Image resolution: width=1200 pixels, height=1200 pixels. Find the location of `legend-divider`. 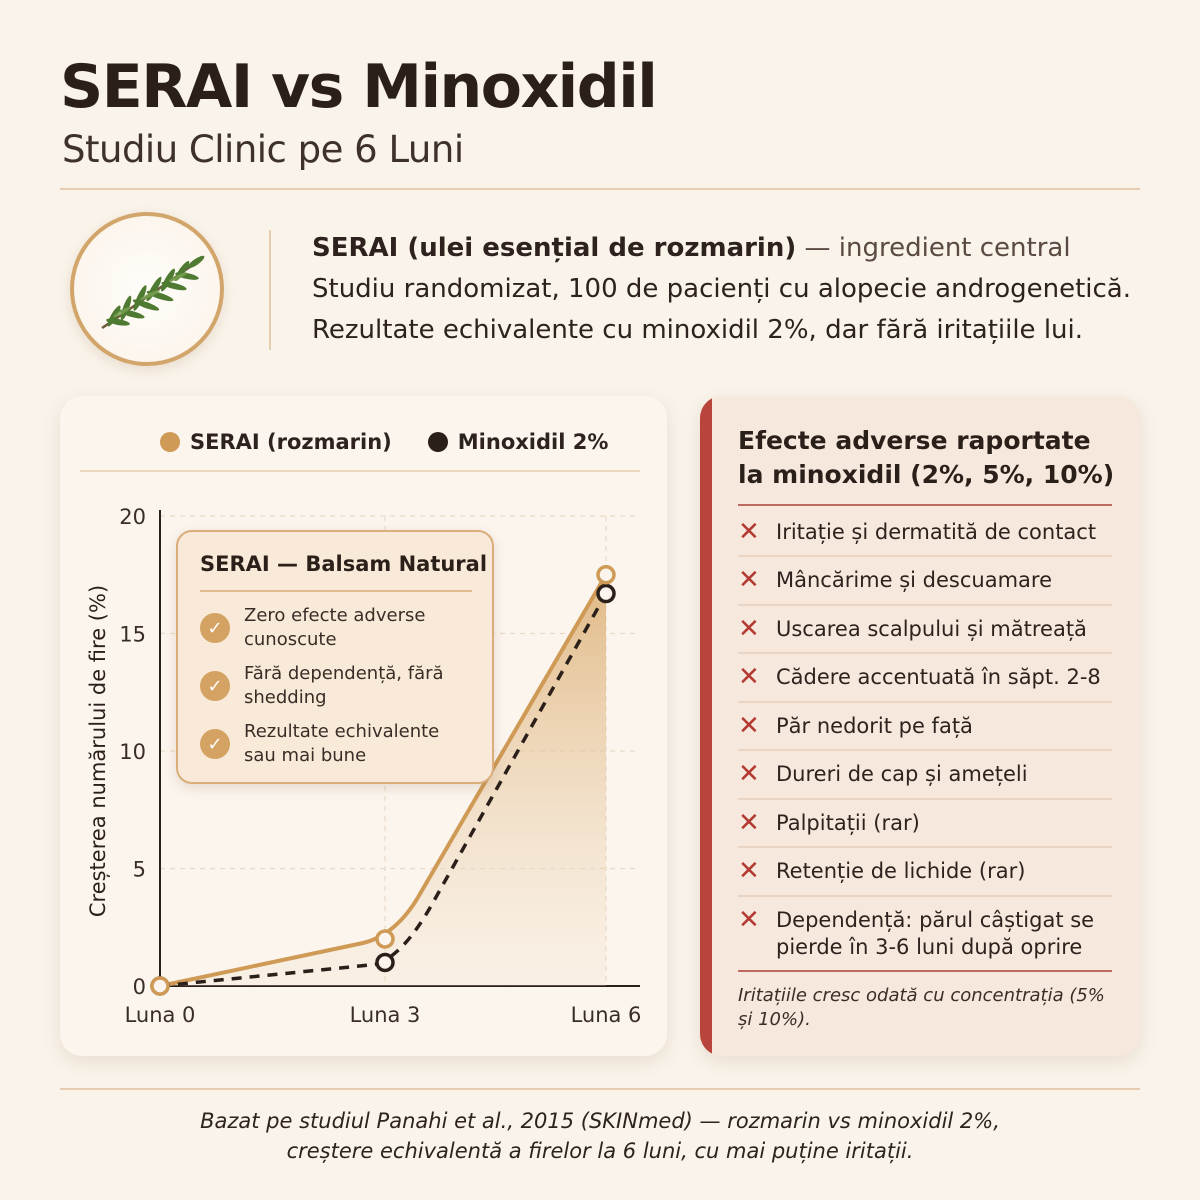

legend-divider is located at coordinates (360, 471).